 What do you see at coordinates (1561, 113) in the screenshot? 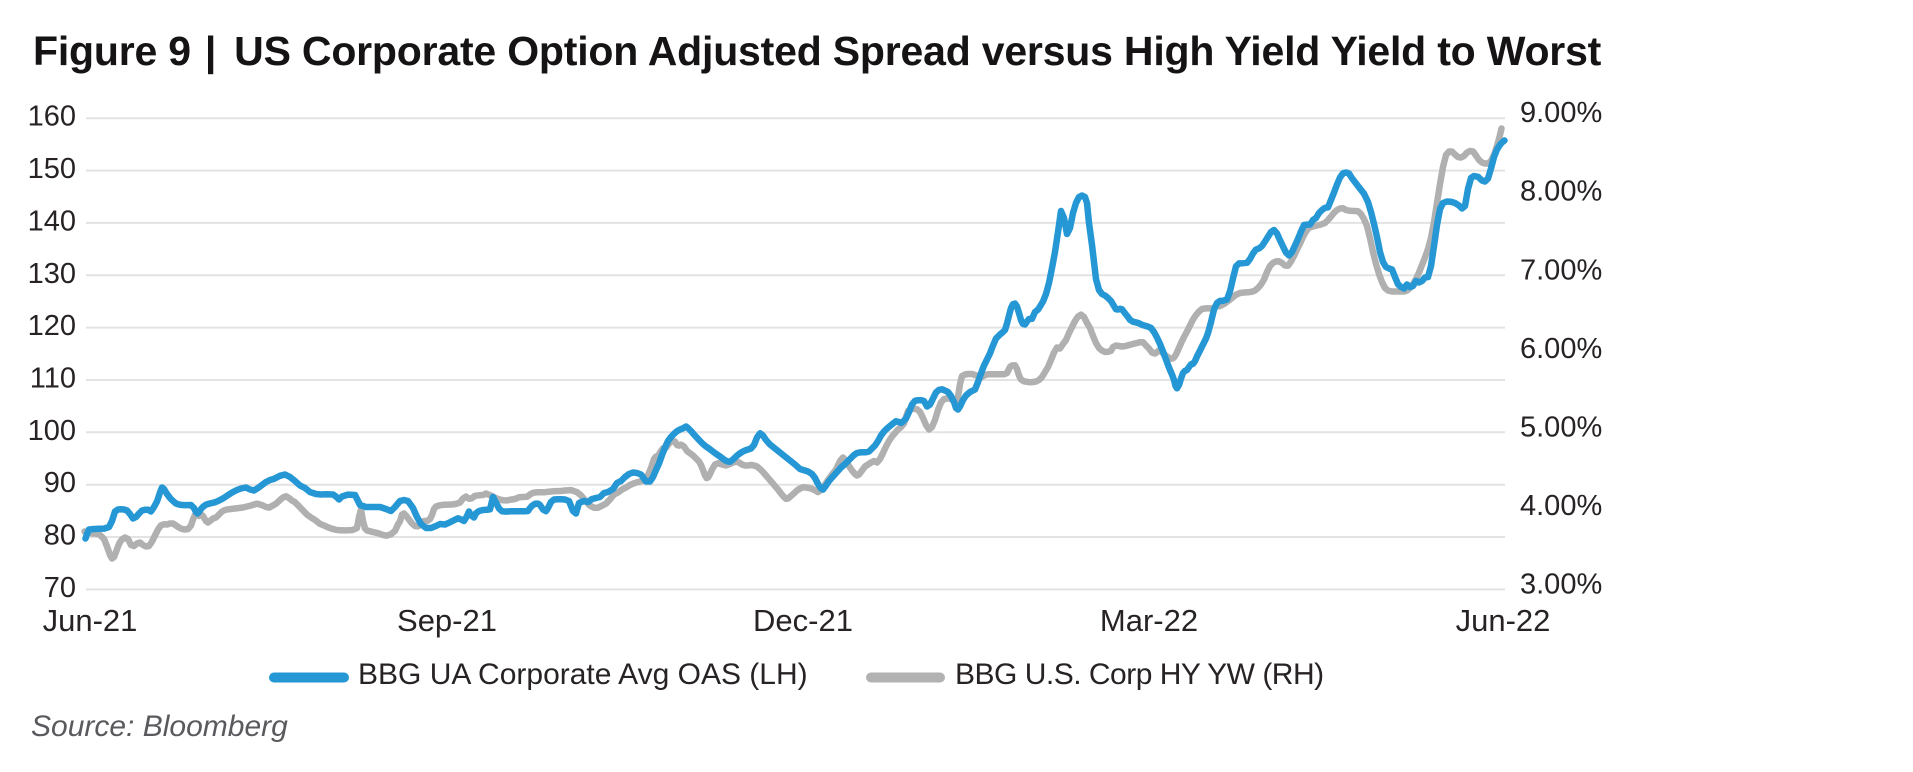
I see `svg-text: 9.00%` at bounding box center [1561, 113].